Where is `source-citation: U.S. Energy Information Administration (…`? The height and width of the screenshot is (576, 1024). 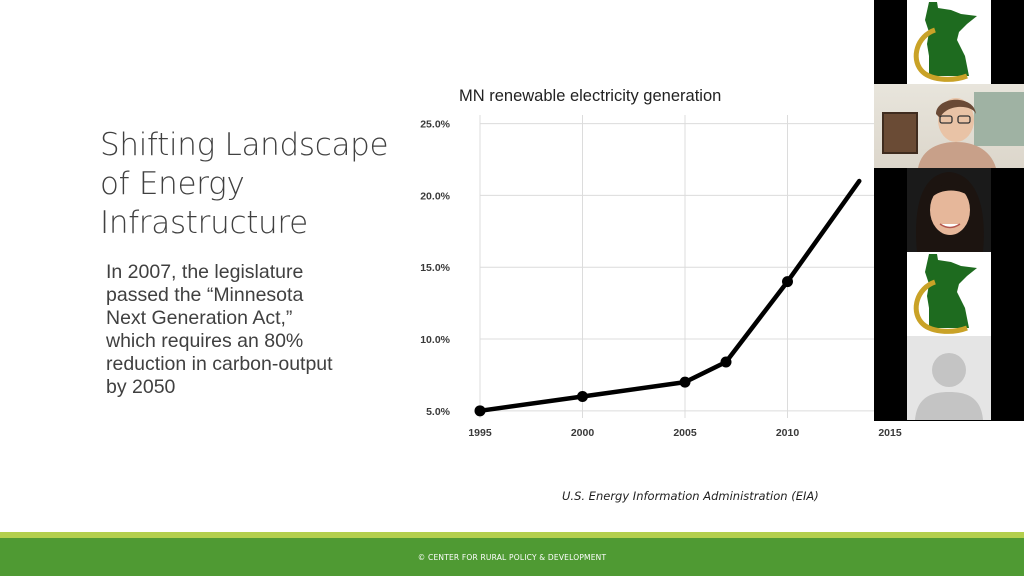
source-citation: U.S. Energy Information Administration (… is located at coordinates (690, 496).